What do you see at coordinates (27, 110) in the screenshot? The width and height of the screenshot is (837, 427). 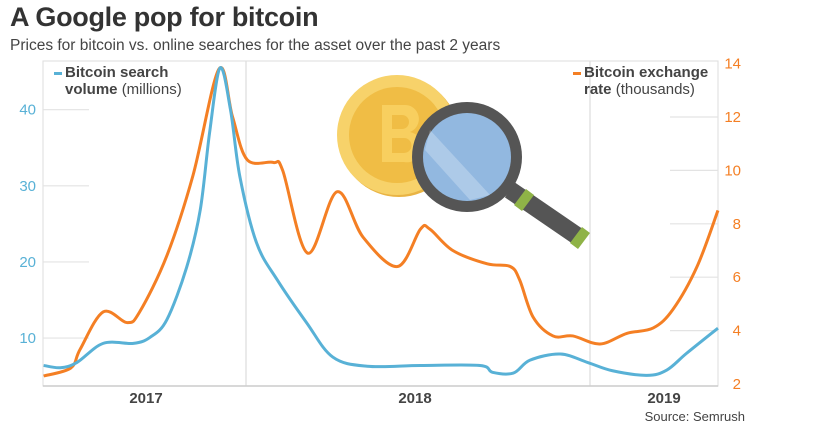 I see `left-tick-label: 40` at bounding box center [27, 110].